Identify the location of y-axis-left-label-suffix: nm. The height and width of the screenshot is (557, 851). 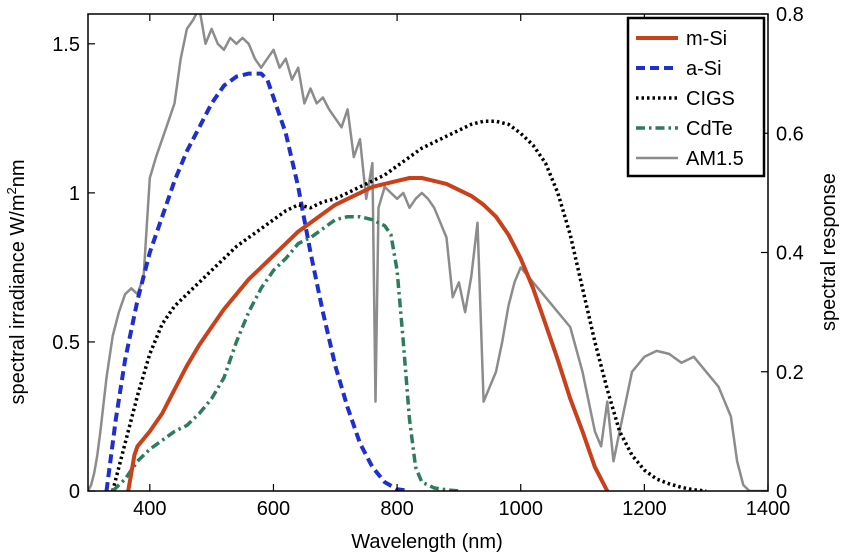
(18, 173).